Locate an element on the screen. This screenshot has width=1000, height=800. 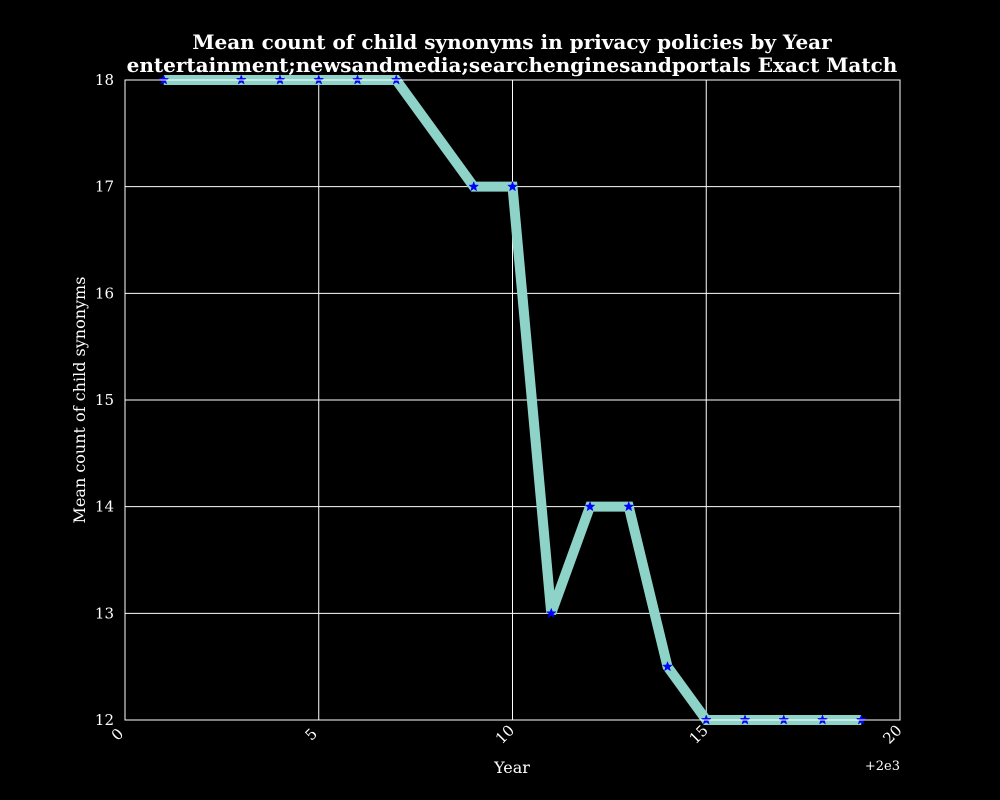
y-tick-label: 18 is located at coordinates (104, 80).